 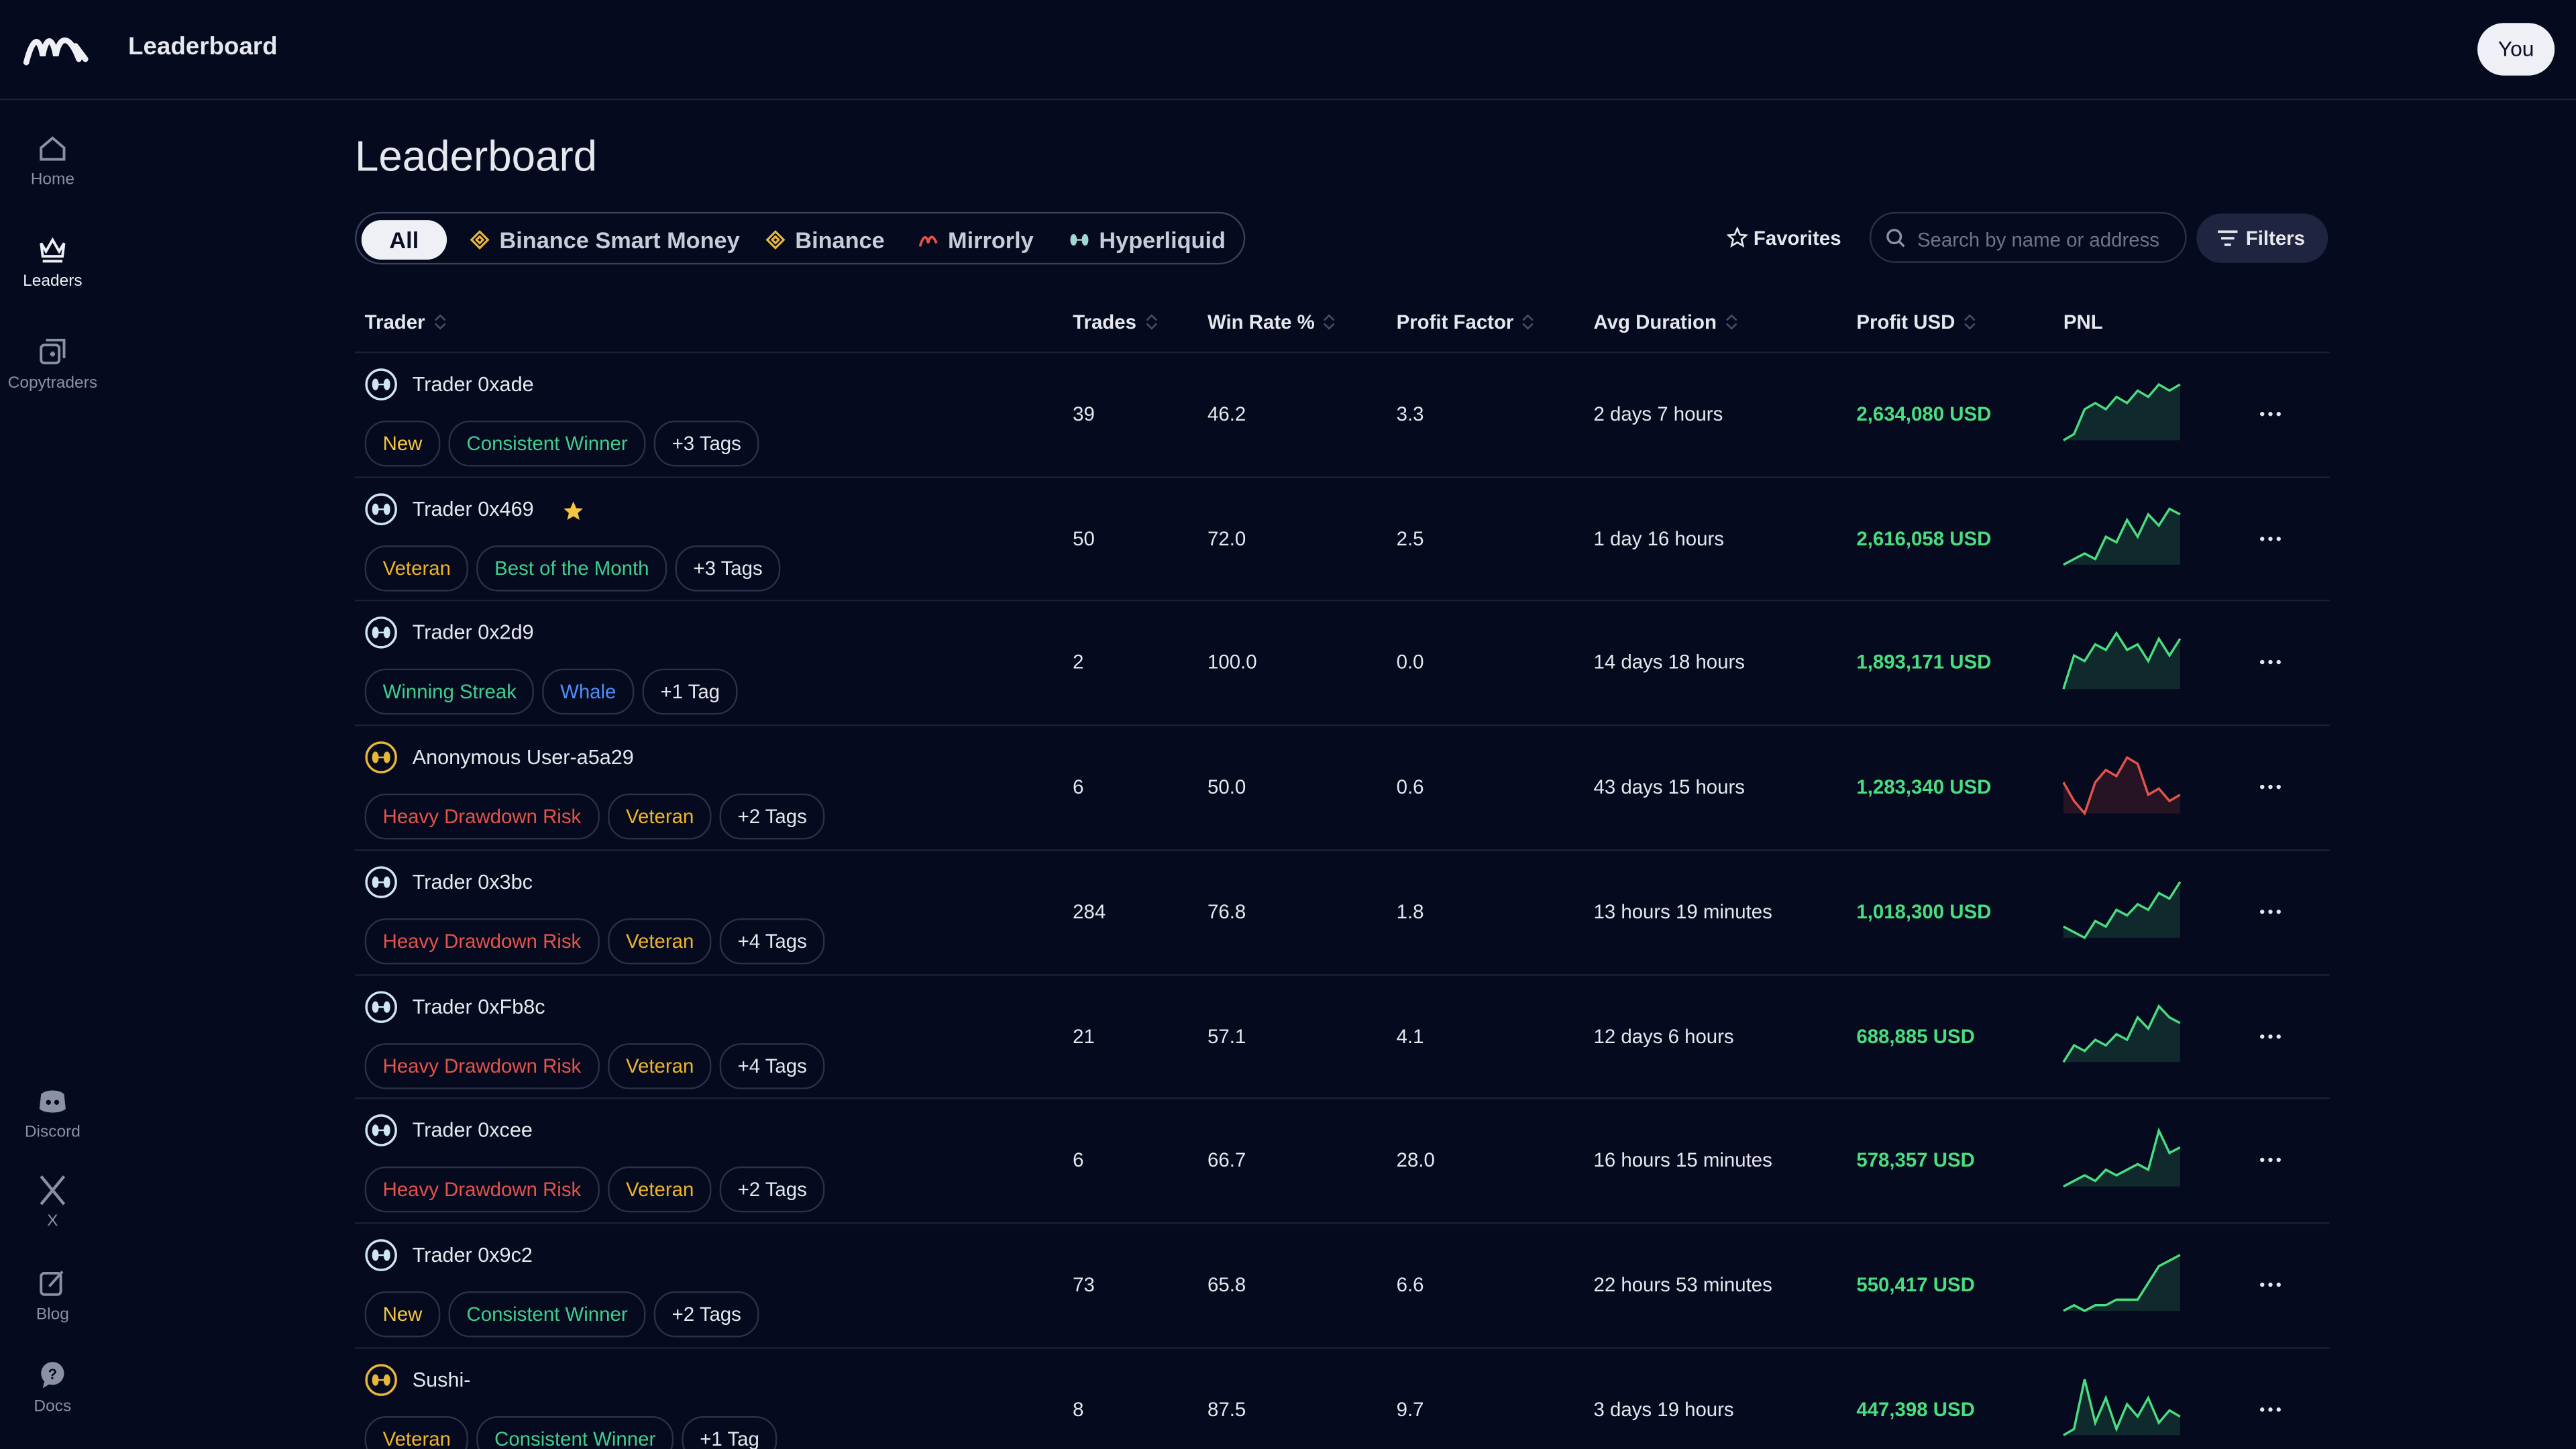 I want to click on column-label: Win Rate %, so click(x=1261, y=322).